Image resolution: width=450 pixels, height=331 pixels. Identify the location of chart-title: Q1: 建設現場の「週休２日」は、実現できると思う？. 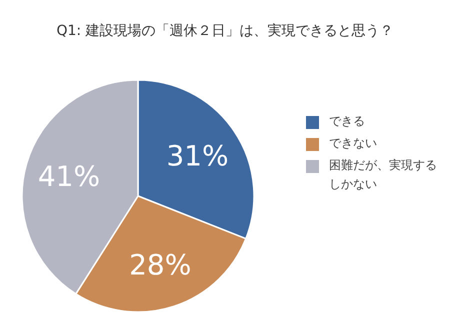
(225, 31).